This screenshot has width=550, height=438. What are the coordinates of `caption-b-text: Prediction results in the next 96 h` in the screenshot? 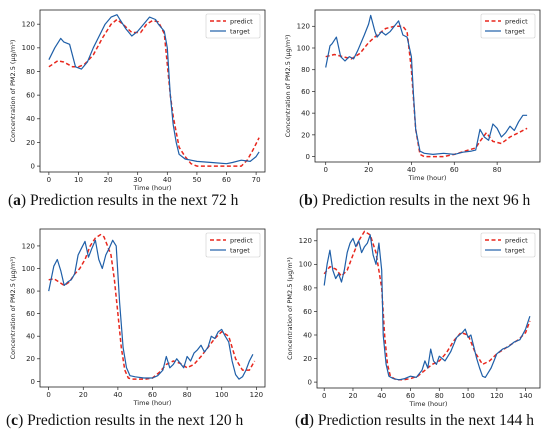 It's located at (426, 200).